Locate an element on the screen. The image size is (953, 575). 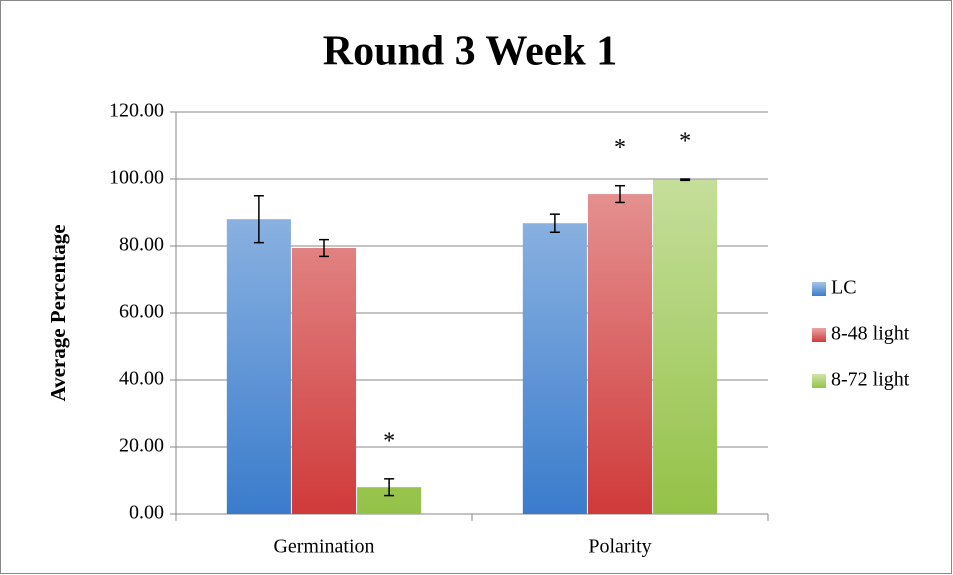
legend-label: LC is located at coordinates (844, 288).